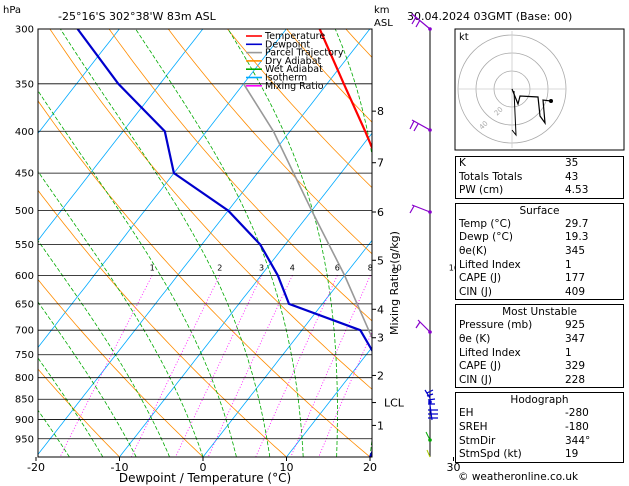  What do you see at coordinates (489, 16) in the screenshot?
I see `datetime-title: 30.04.2024 03GMT (Base: 00)` at bounding box center [489, 16].